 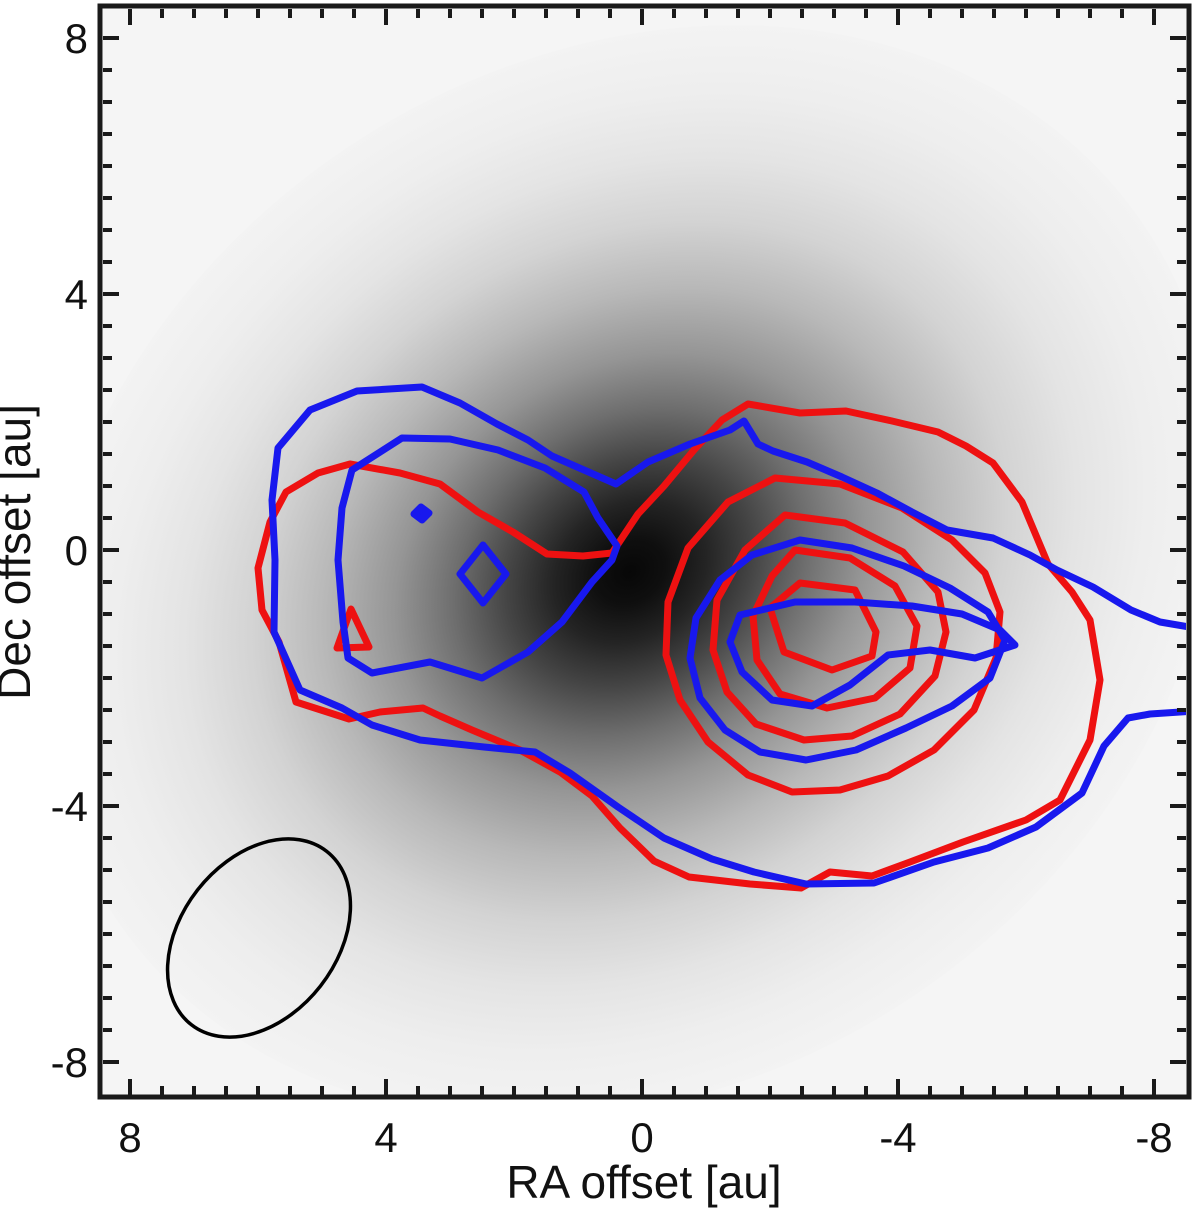 I want to click on blue-inner-right, so click(x=872, y=654).